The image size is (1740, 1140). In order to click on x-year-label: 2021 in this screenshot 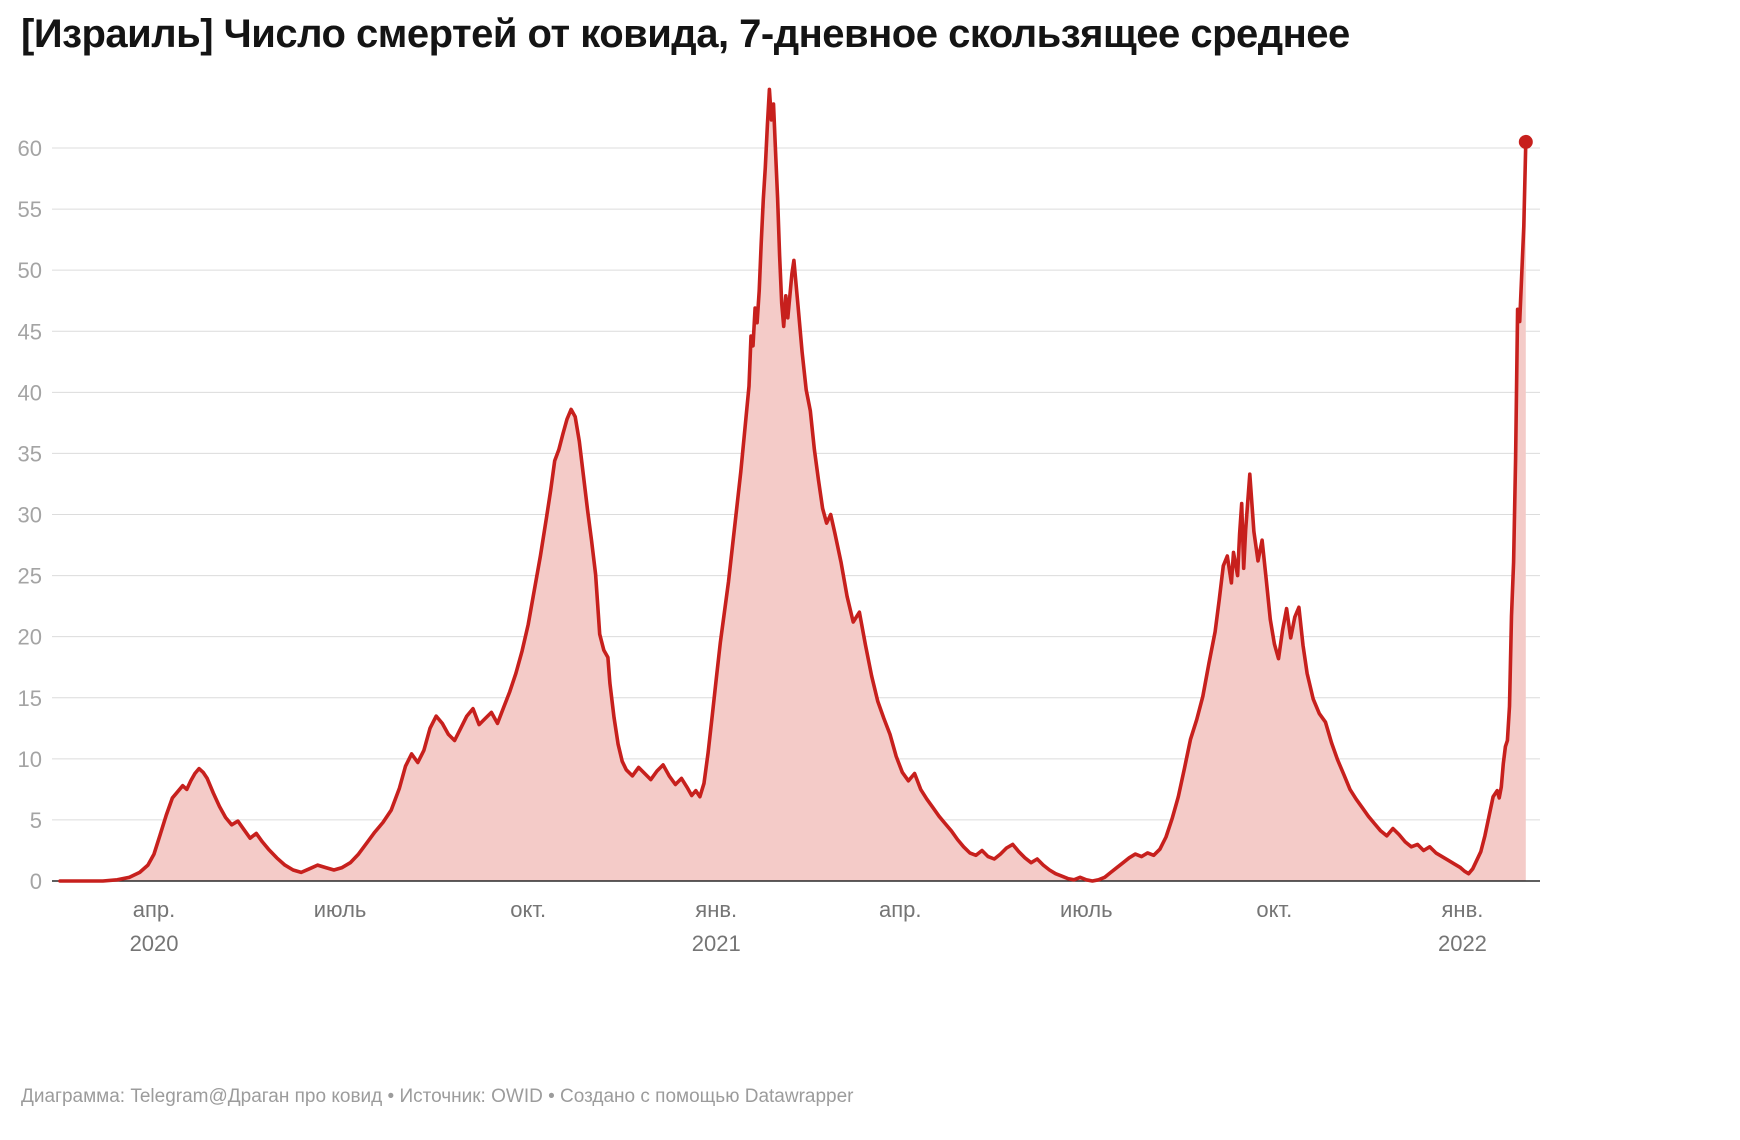, I will do `click(716, 943)`.